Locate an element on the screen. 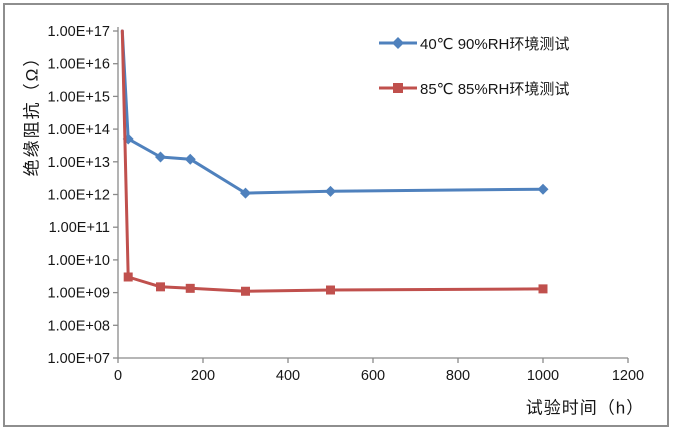 This screenshot has width=680, height=432. y-tick-label: 1.00E+14 is located at coordinates (79, 130).